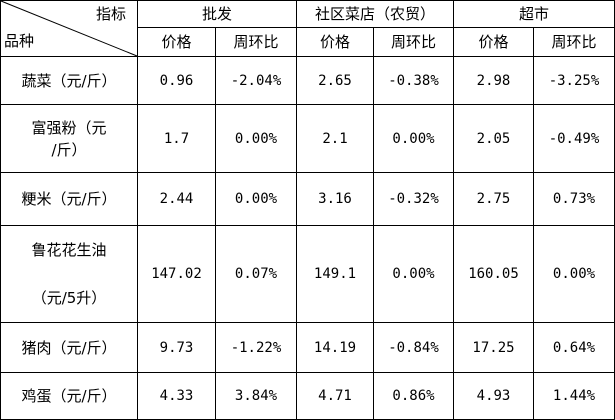 The height and width of the screenshot is (420, 615). I want to click on table-border-left, so click(0, 210).